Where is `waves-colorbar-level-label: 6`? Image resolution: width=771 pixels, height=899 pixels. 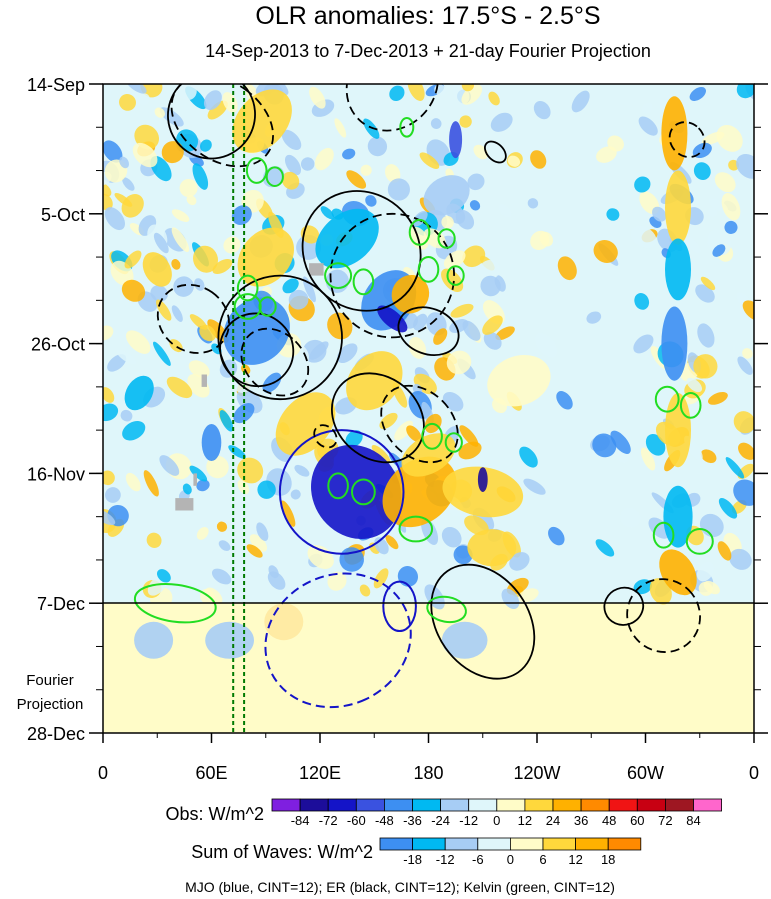 waves-colorbar-level-label: 6 is located at coordinates (542, 859).